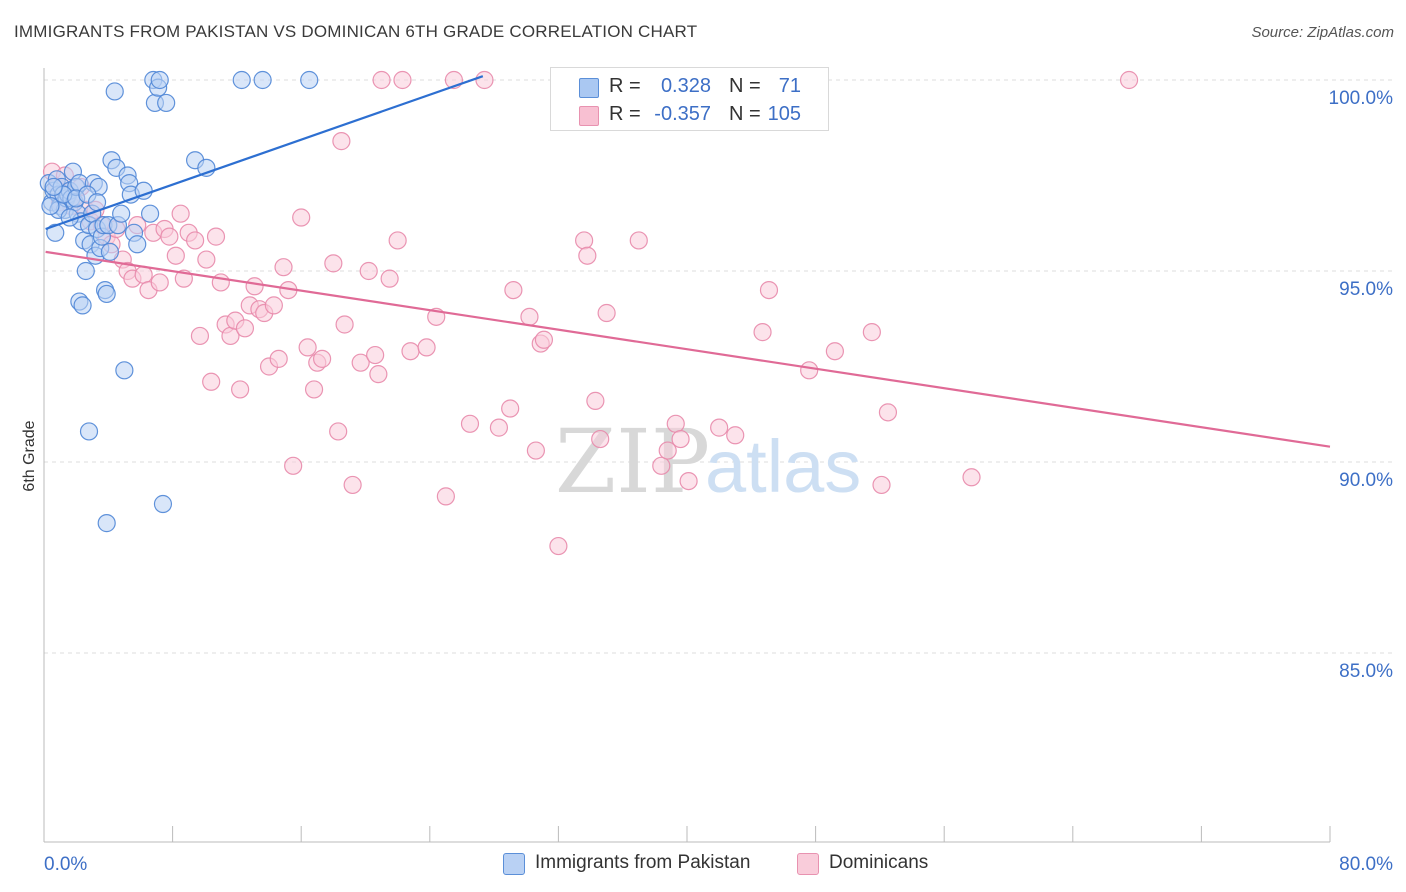 The image size is (1406, 892). I want to click on y-tick-label: 100.0%, so click(1361, 98).